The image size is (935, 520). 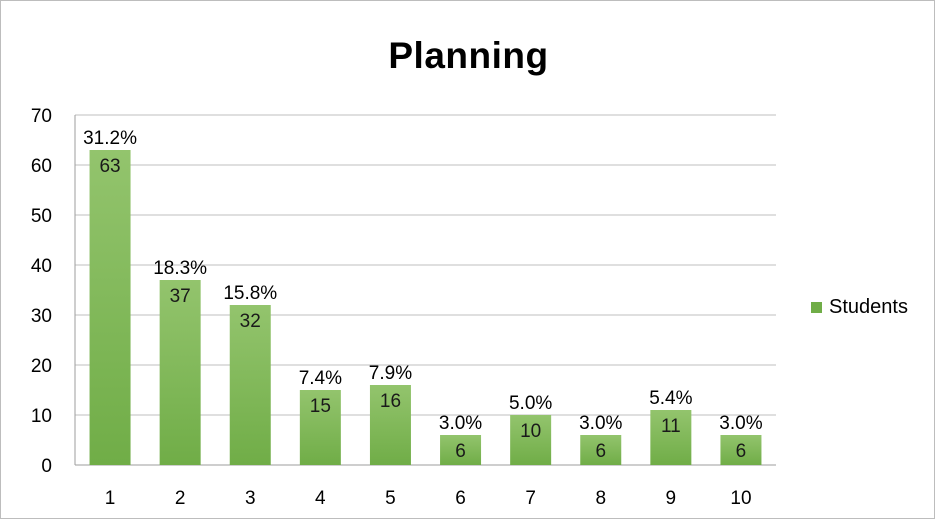 What do you see at coordinates (180, 498) in the screenshot?
I see `x-tick-label: 2` at bounding box center [180, 498].